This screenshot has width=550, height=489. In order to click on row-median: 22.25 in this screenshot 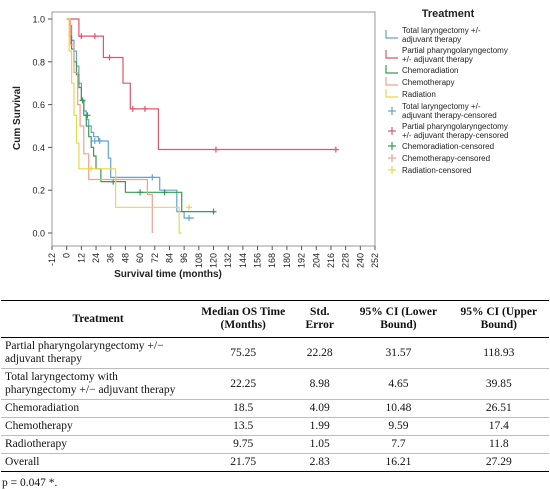, I will do `click(243, 384)`.